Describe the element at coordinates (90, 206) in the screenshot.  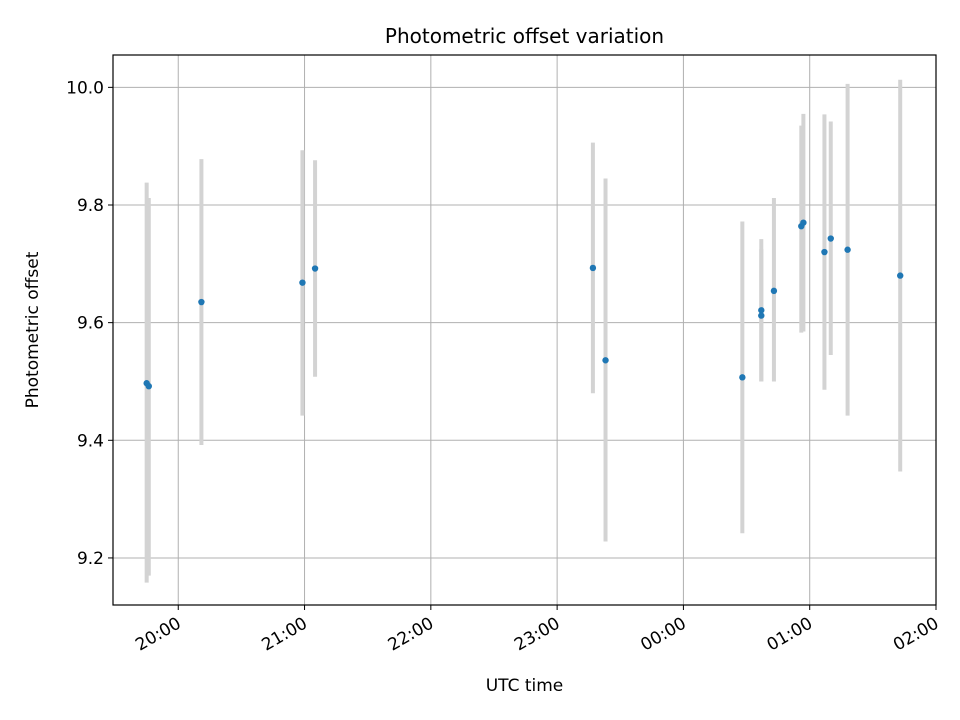
I see `y-tick-label: 9.8` at that location.